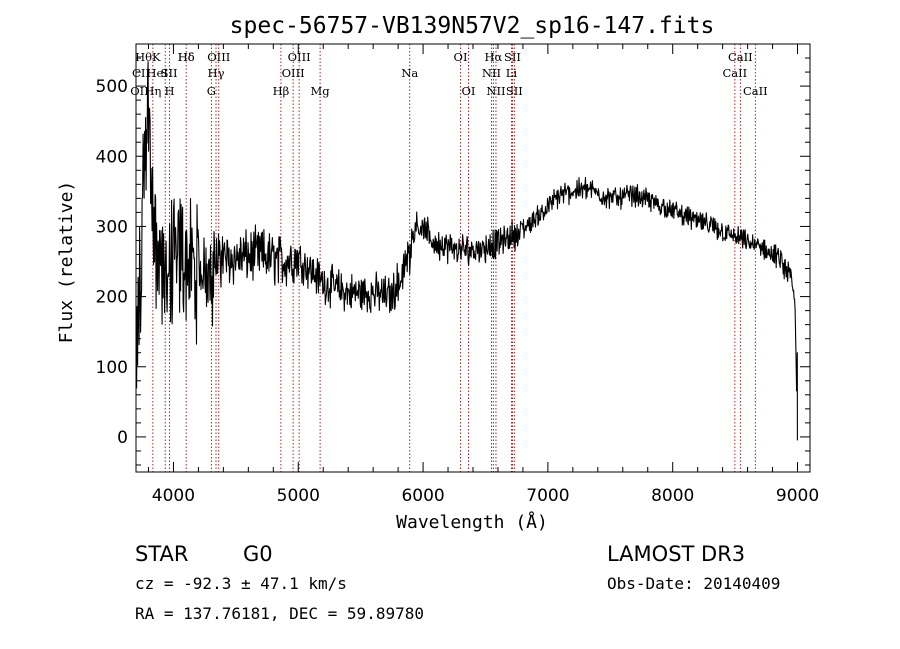 The image size is (900, 649). I want to click on observation-date: Obs-Date: 20140409, so click(693, 583).